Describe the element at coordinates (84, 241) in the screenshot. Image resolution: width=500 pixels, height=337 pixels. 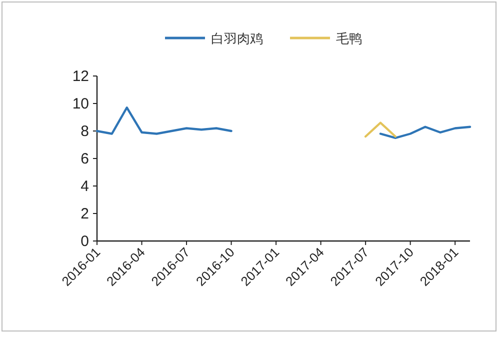
I see `y-tick-label: 0` at that location.